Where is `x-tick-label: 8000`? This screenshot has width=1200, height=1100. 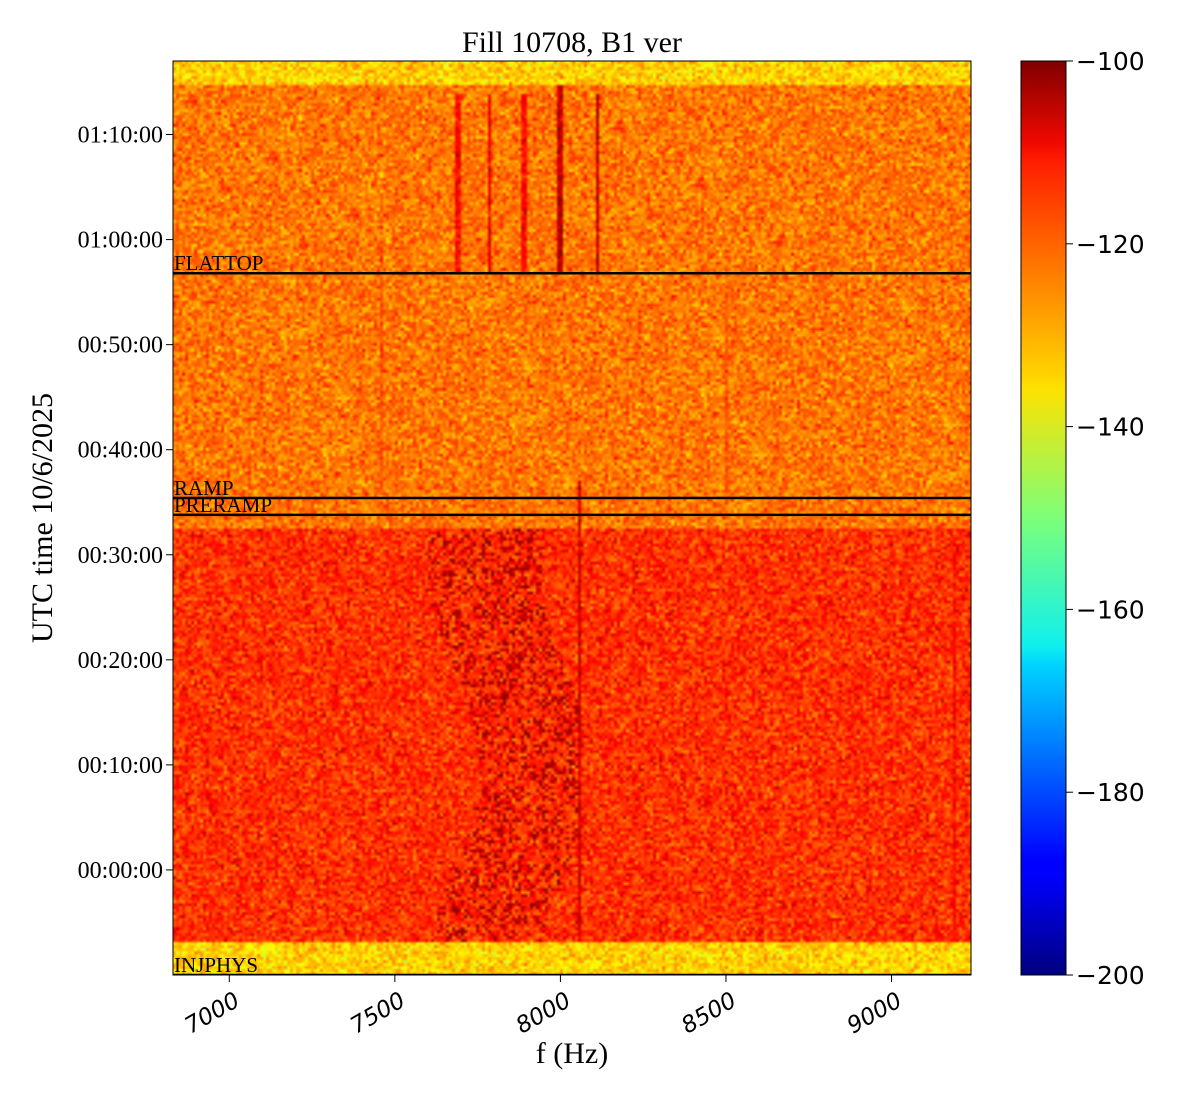
x-tick-label: 8000 is located at coordinates (544, 1014).